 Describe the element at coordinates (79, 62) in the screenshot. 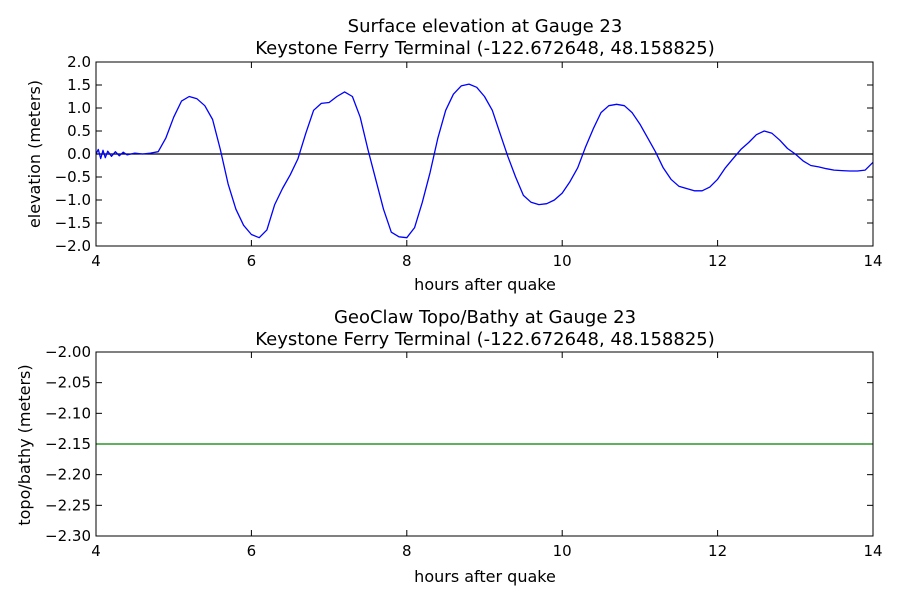

I see `y-tick-label: 2.0` at that location.